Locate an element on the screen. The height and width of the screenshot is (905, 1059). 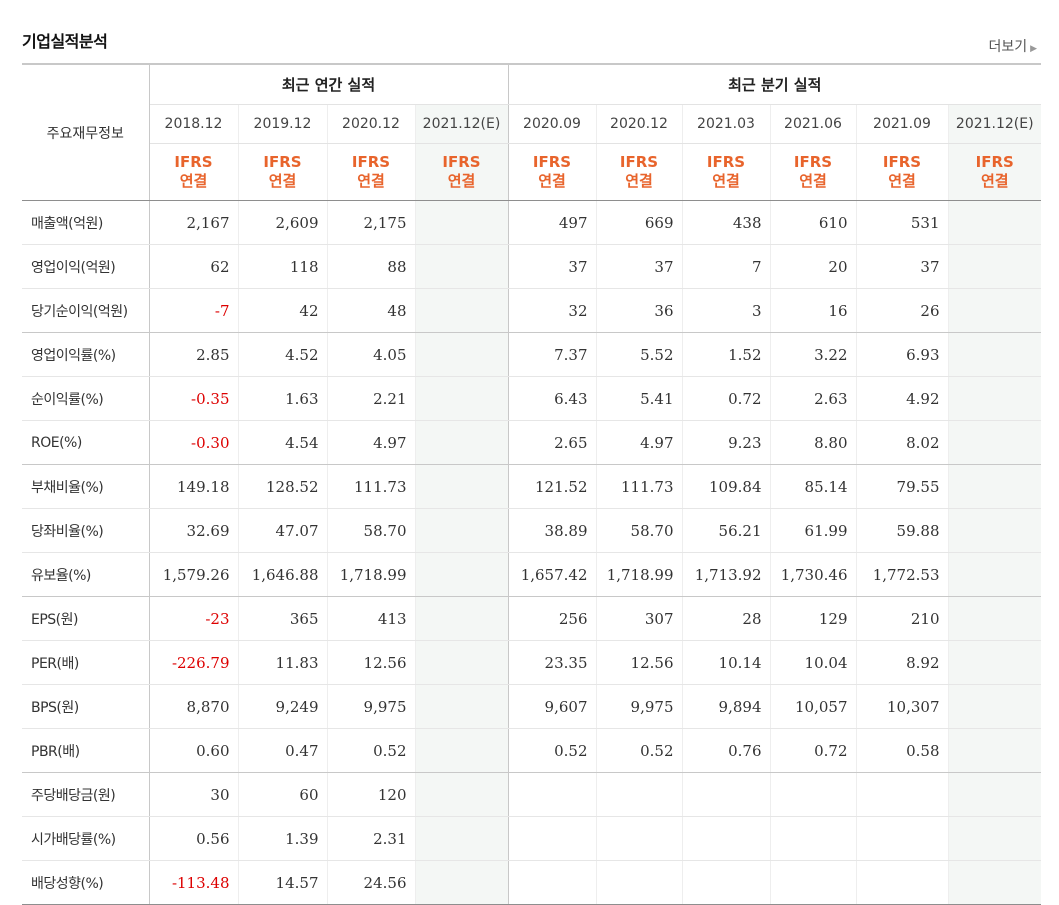
quarter-value-cell: 0.52 is located at coordinates (551, 750).